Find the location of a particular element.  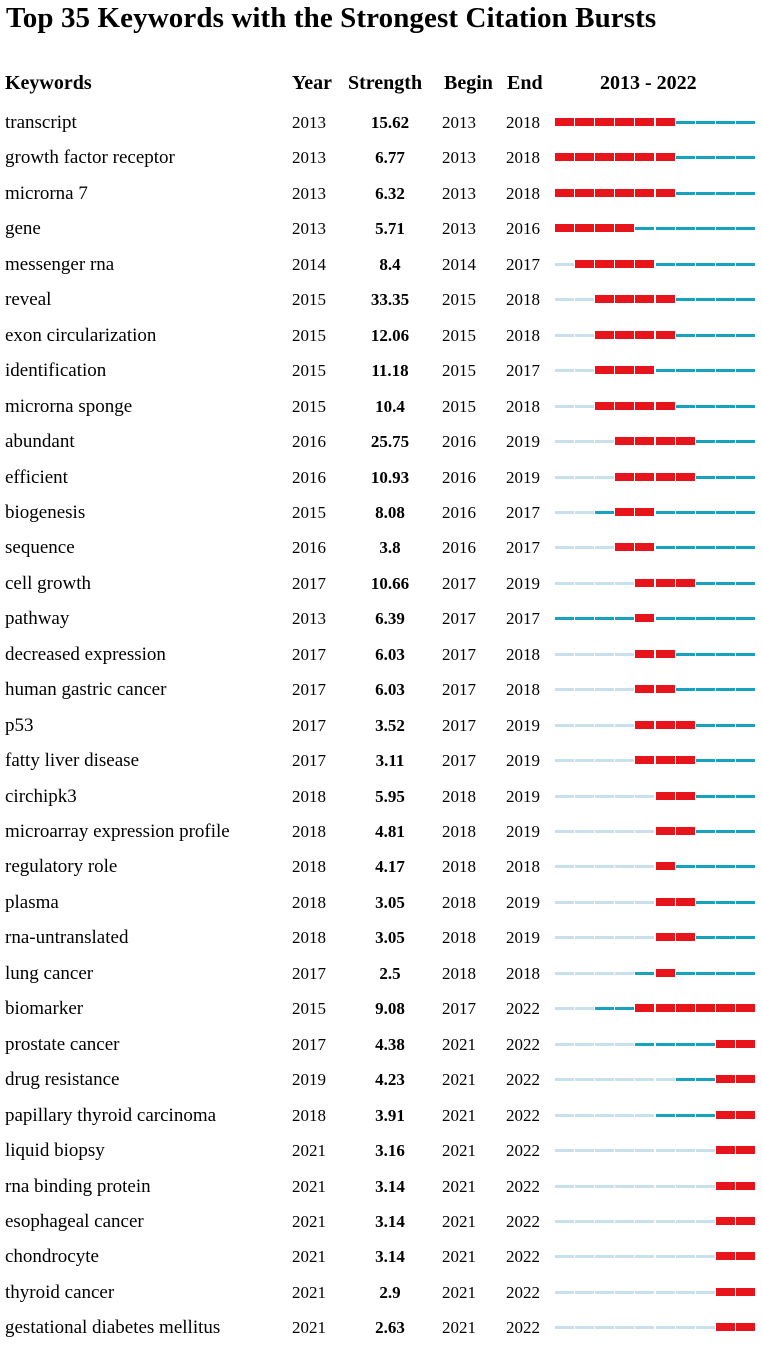

keyword-cell: drug resistance is located at coordinates (62, 1080).